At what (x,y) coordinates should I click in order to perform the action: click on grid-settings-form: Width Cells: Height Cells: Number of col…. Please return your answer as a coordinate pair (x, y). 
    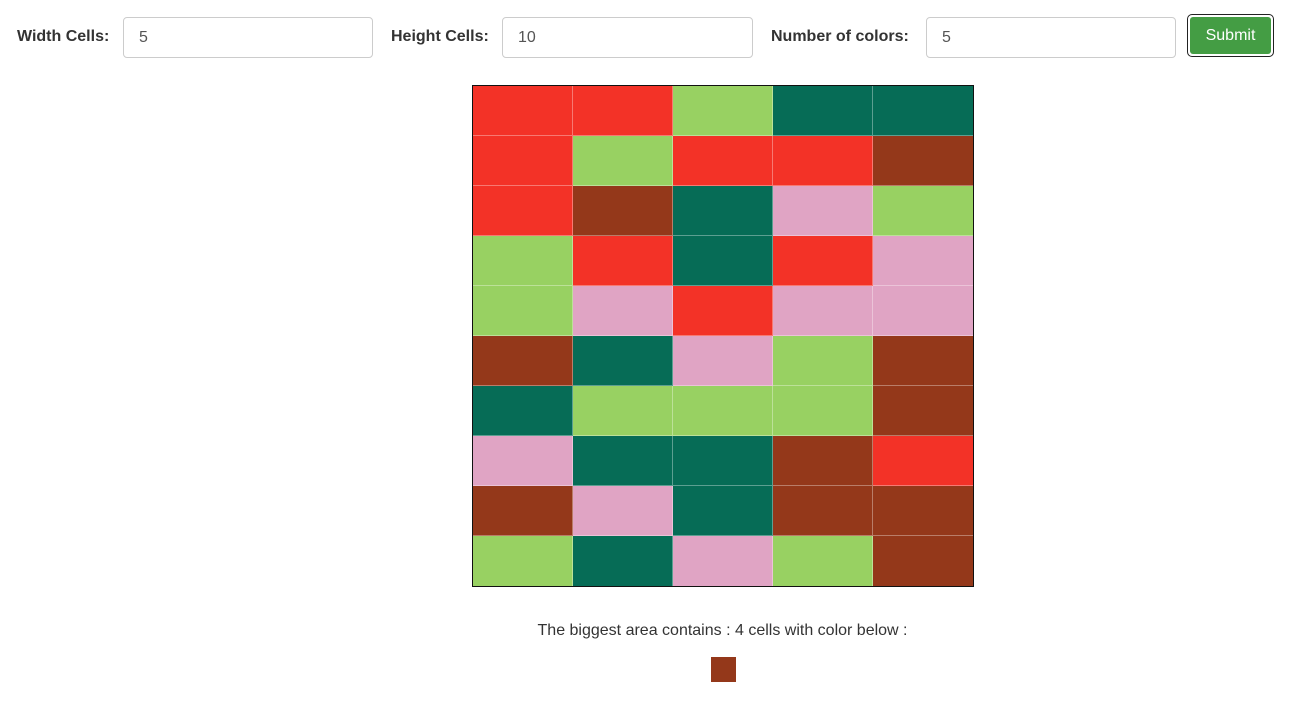
    Looking at the image, I should click on (652, 35).